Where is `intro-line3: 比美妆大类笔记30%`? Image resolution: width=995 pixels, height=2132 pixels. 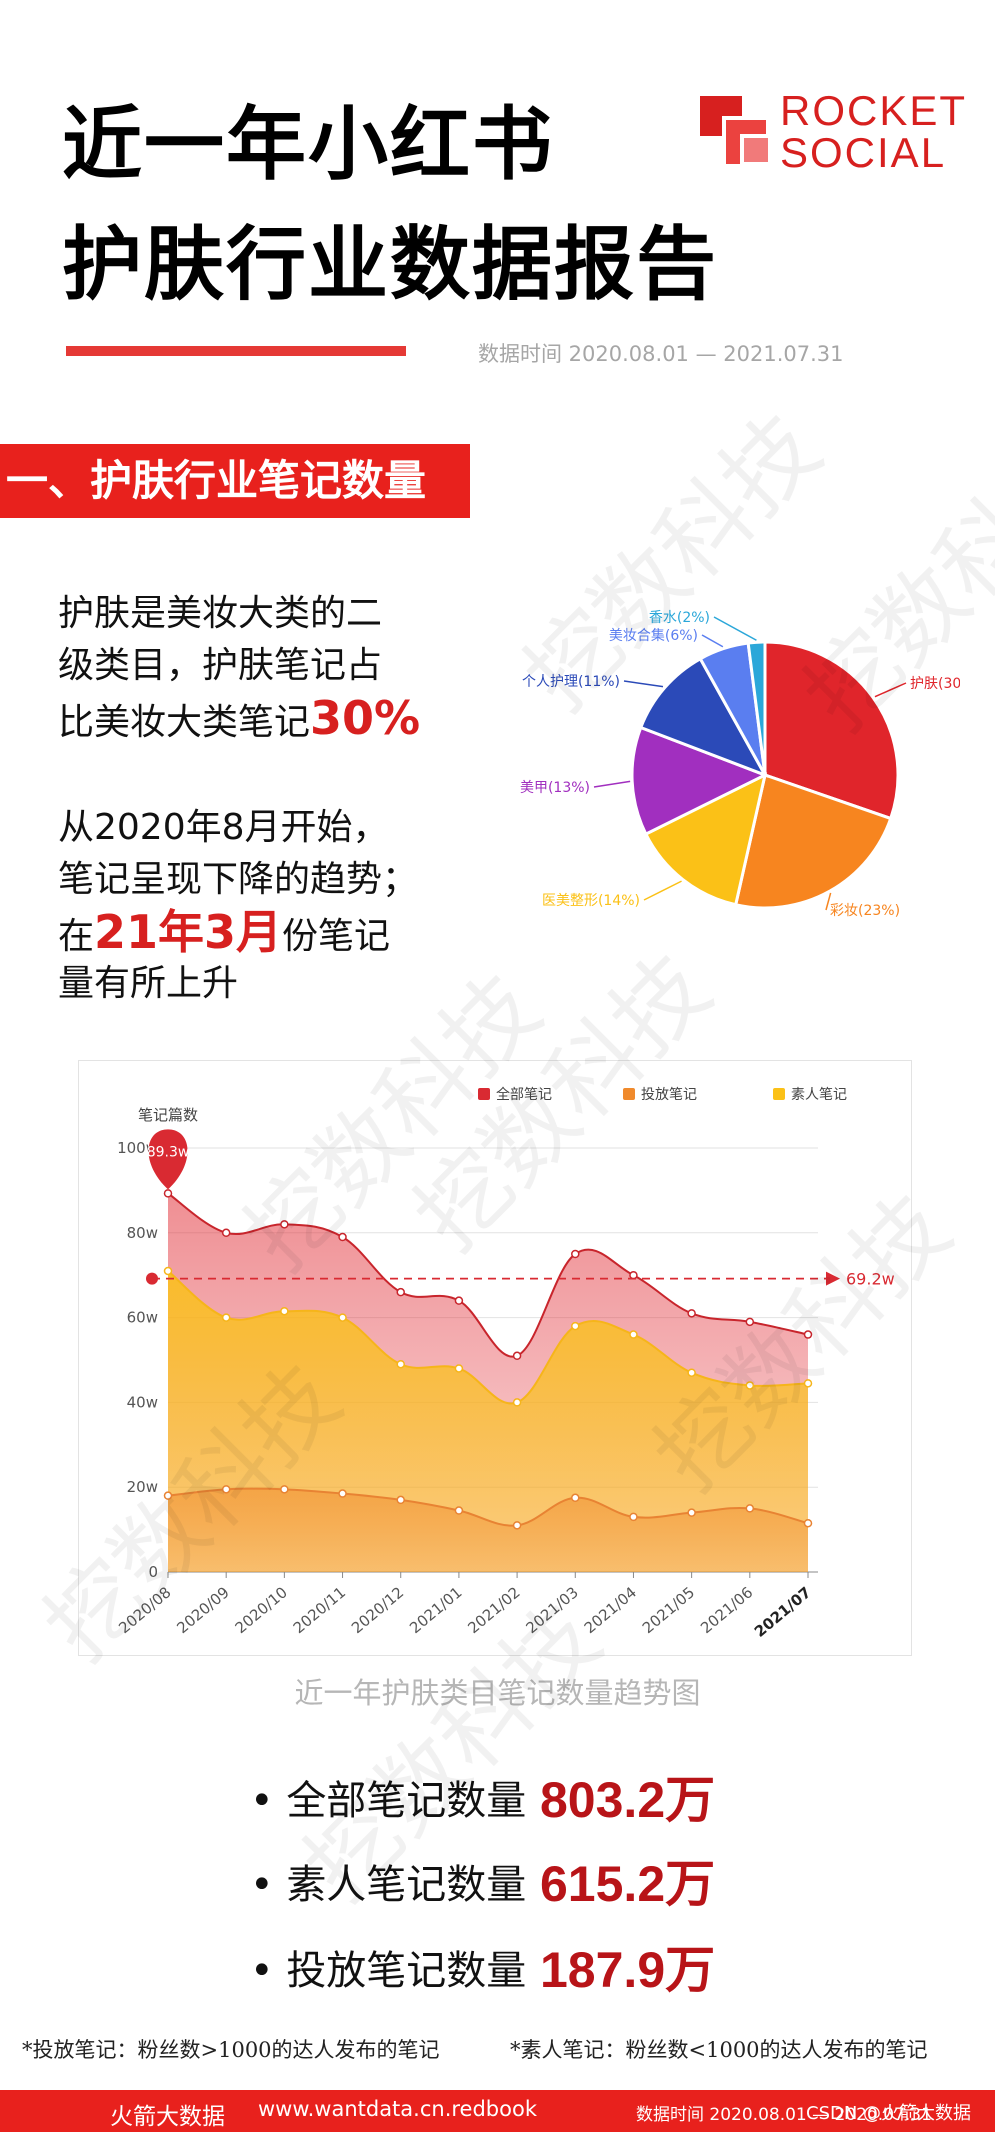 intro-line3: 比美妆大类笔记30% is located at coordinates (239, 720).